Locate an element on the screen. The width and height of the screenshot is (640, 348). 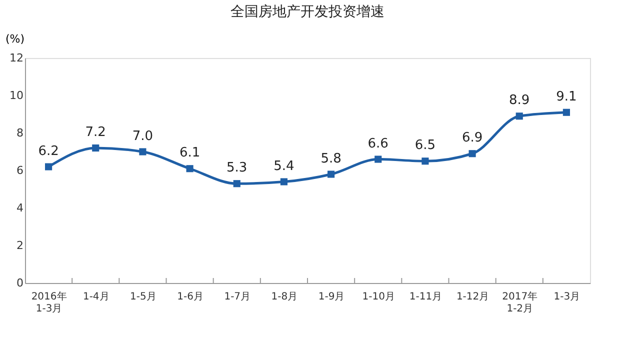
y-tick-label: 10 is located at coordinates (17, 95).